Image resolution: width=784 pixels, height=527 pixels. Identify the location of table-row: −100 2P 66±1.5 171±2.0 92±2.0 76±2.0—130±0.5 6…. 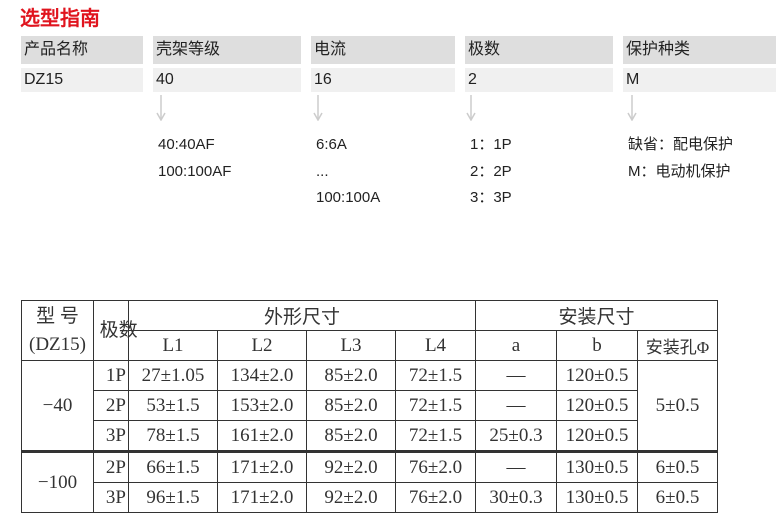
(369, 481).